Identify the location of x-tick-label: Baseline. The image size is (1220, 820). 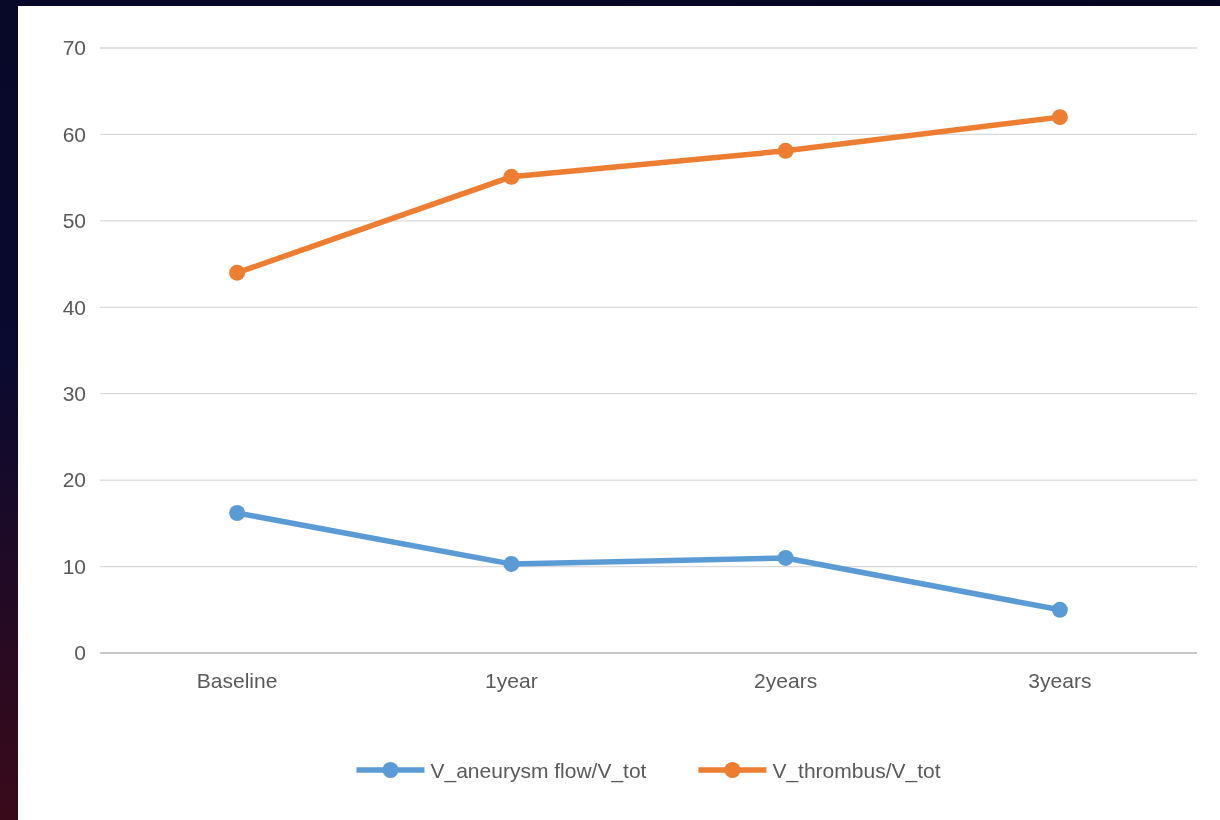
(237, 680).